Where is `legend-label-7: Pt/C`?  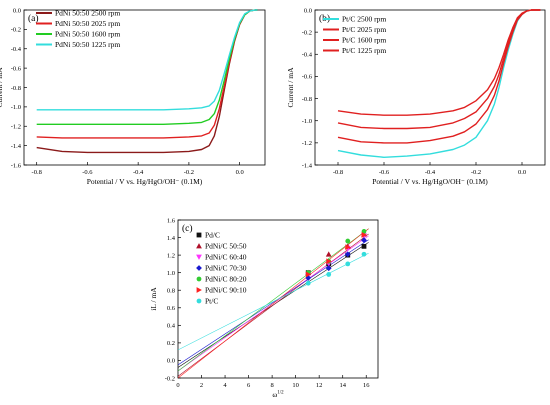 legend-label-7: Pt/C is located at coordinates (211, 301).